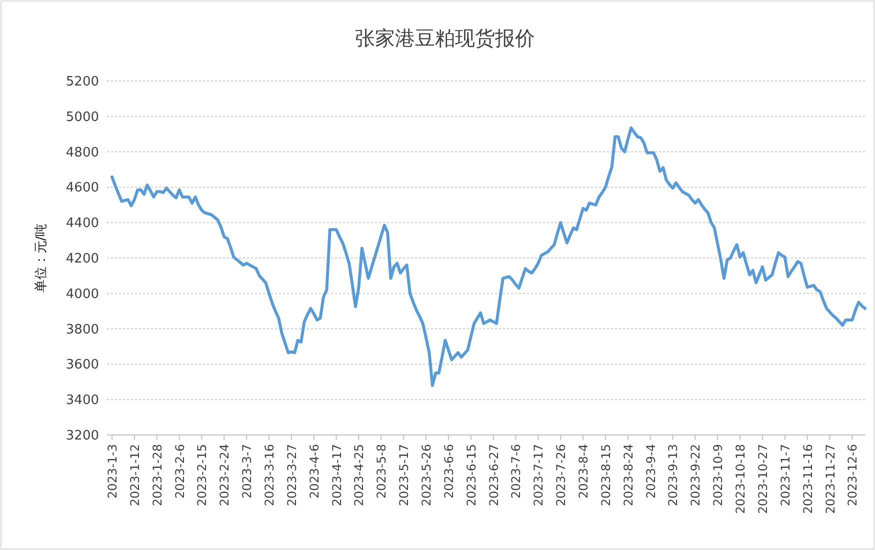 The image size is (875, 550). Describe the element at coordinates (445, 38) in the screenshot. I see `chart-title: 张家港豆粕现货报价` at that location.